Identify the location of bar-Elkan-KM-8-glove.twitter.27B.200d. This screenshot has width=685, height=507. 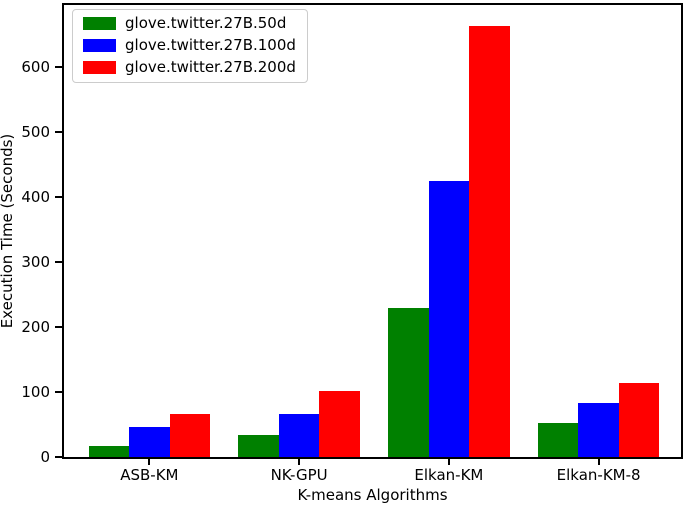
(639, 419).